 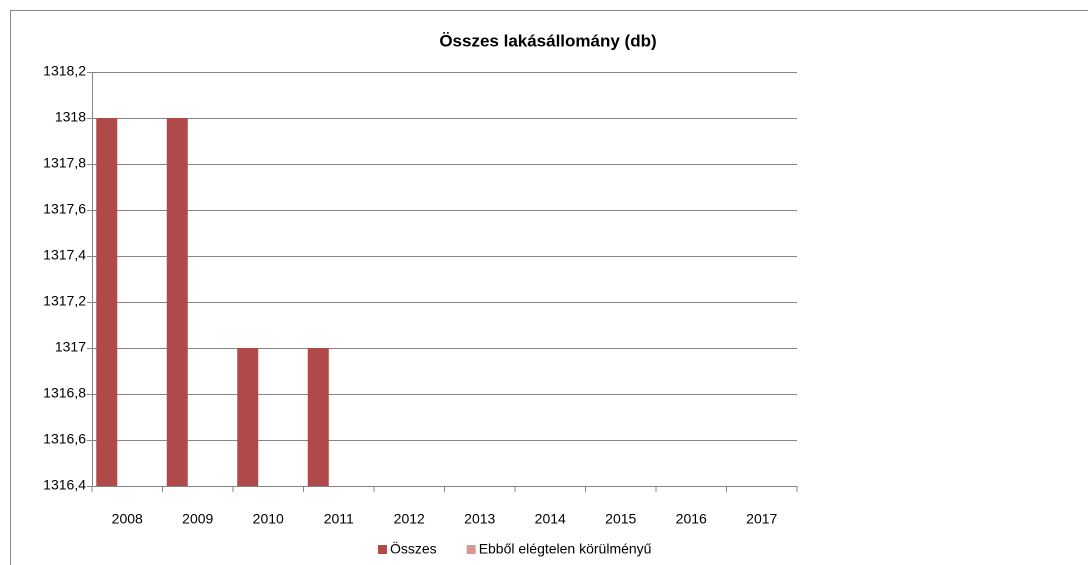 I want to click on x-tick-label: 2010, so click(x=268, y=519).